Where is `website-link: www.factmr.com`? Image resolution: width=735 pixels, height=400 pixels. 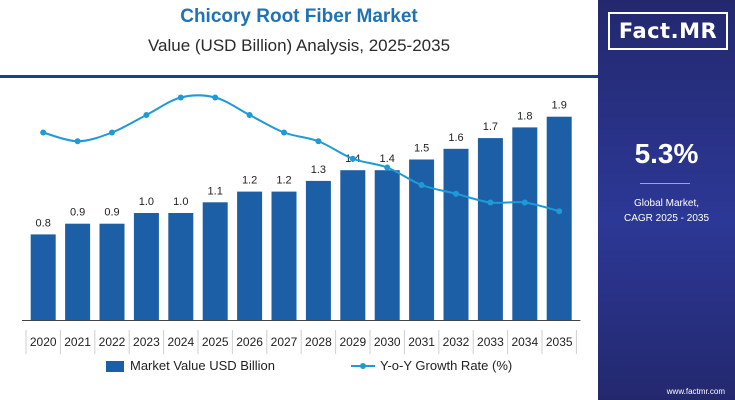 website-link: www.factmr.com is located at coordinates (695, 391).